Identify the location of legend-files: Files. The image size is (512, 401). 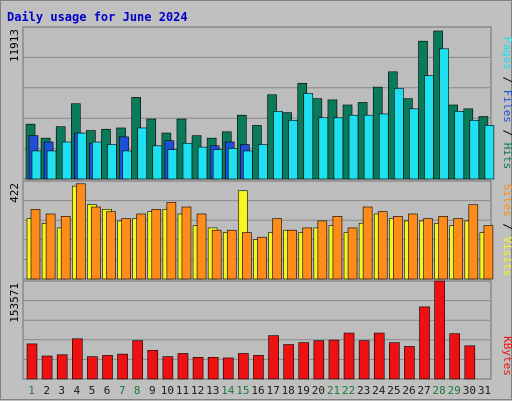
(506, 106).